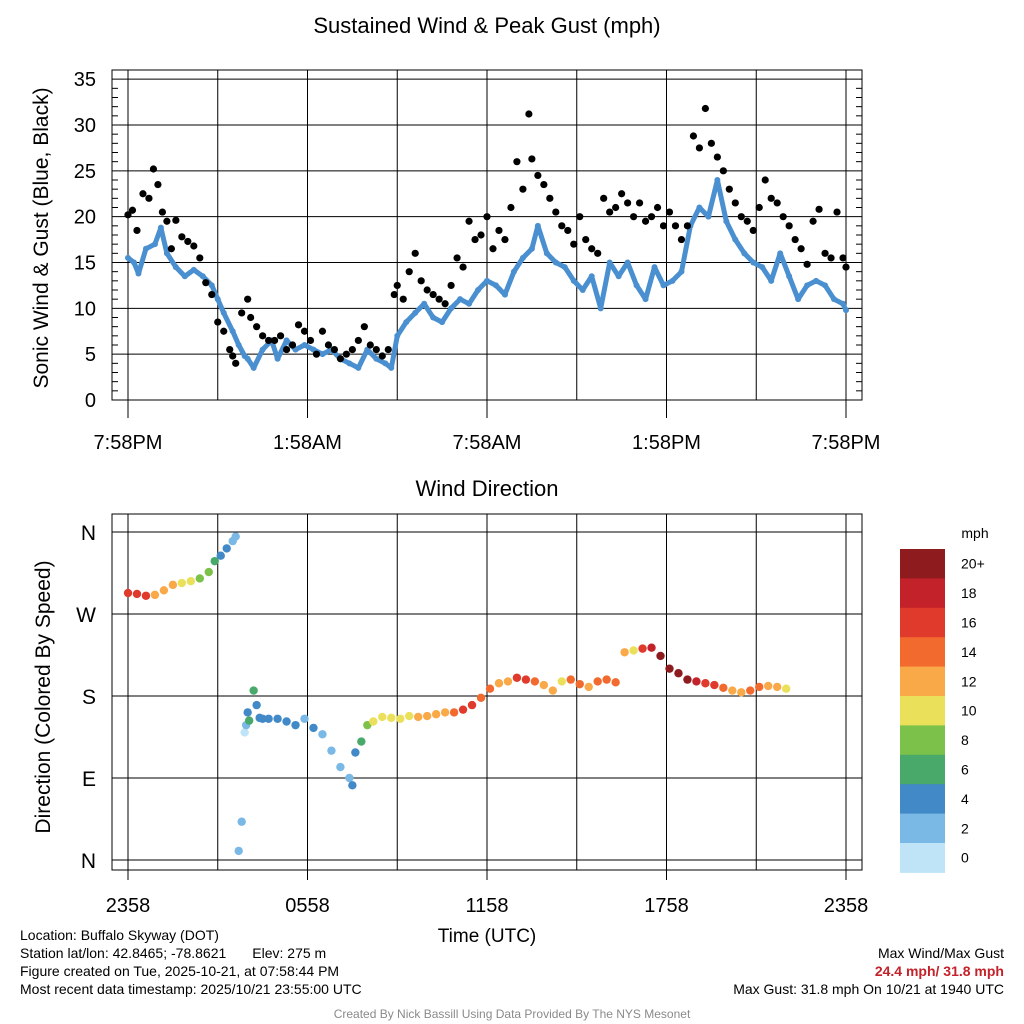 This screenshot has width=1024, height=1024. What do you see at coordinates (85, 126) in the screenshot?
I see `top-y-tick-label: 30` at bounding box center [85, 126].